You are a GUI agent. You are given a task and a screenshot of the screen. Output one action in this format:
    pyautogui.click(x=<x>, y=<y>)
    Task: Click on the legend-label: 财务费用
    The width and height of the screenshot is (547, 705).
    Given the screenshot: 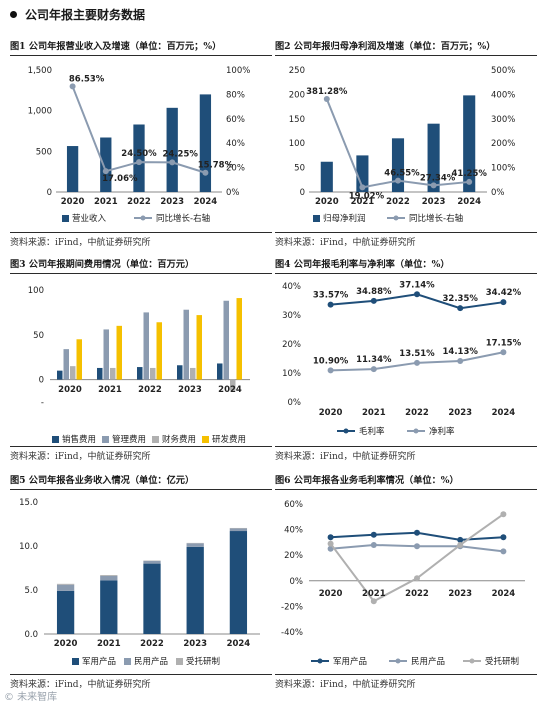 What is the action you would take?
    pyautogui.click(x=179, y=439)
    